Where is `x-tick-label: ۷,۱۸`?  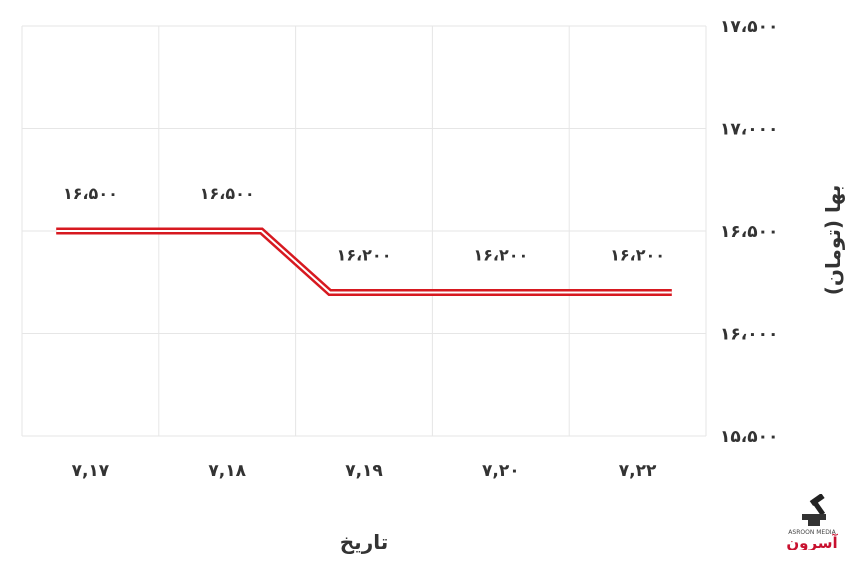 x-tick-label: ۷,۱۸ is located at coordinates (227, 471).